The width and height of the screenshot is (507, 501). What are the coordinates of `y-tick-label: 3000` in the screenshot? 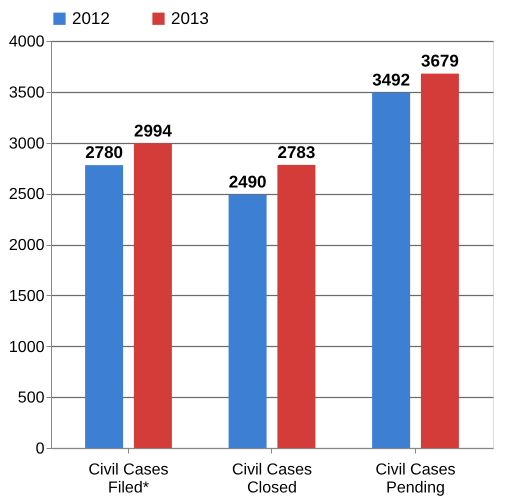 It's located at (26, 143).